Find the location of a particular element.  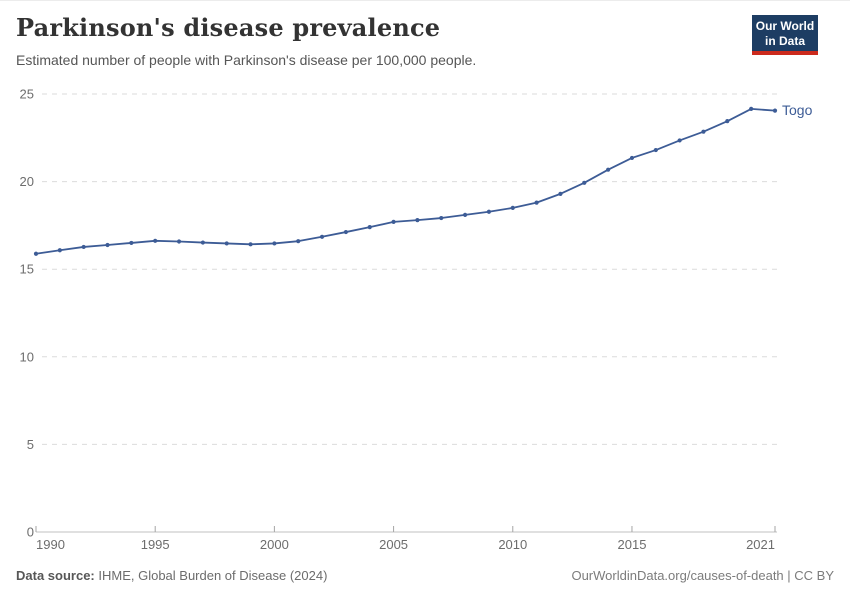

page-title: Parkinson's disease prevalence is located at coordinates (228, 27).